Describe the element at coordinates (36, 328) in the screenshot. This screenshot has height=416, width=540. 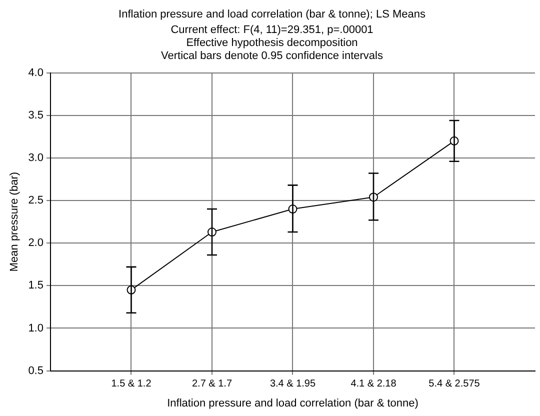
I see `y-tick-label: 1.0` at that location.